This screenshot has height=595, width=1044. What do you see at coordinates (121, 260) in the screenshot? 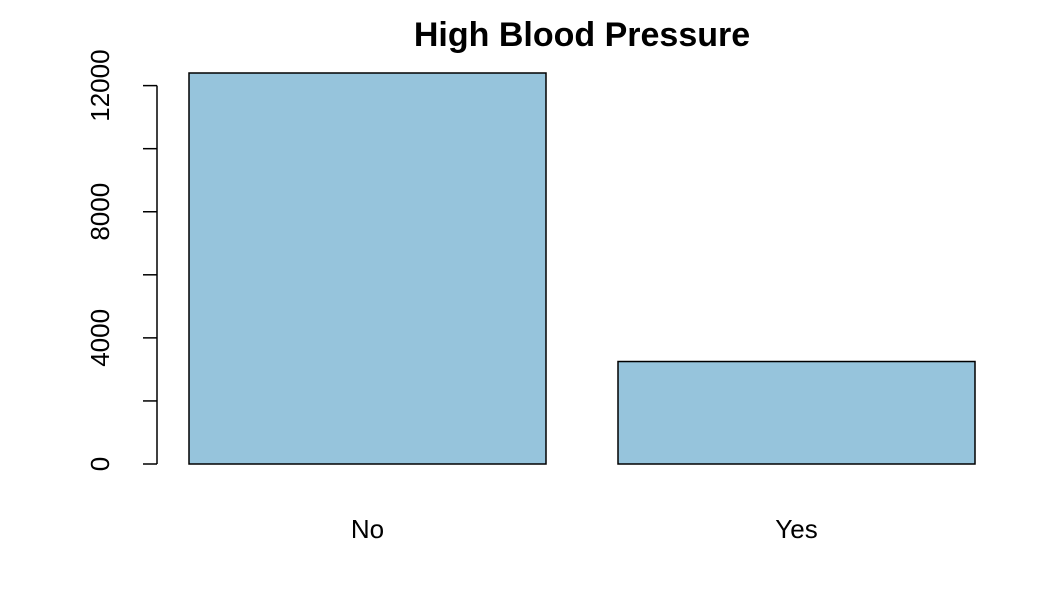
I see `y-axis: 0 4000 8000 12000` at bounding box center [121, 260].